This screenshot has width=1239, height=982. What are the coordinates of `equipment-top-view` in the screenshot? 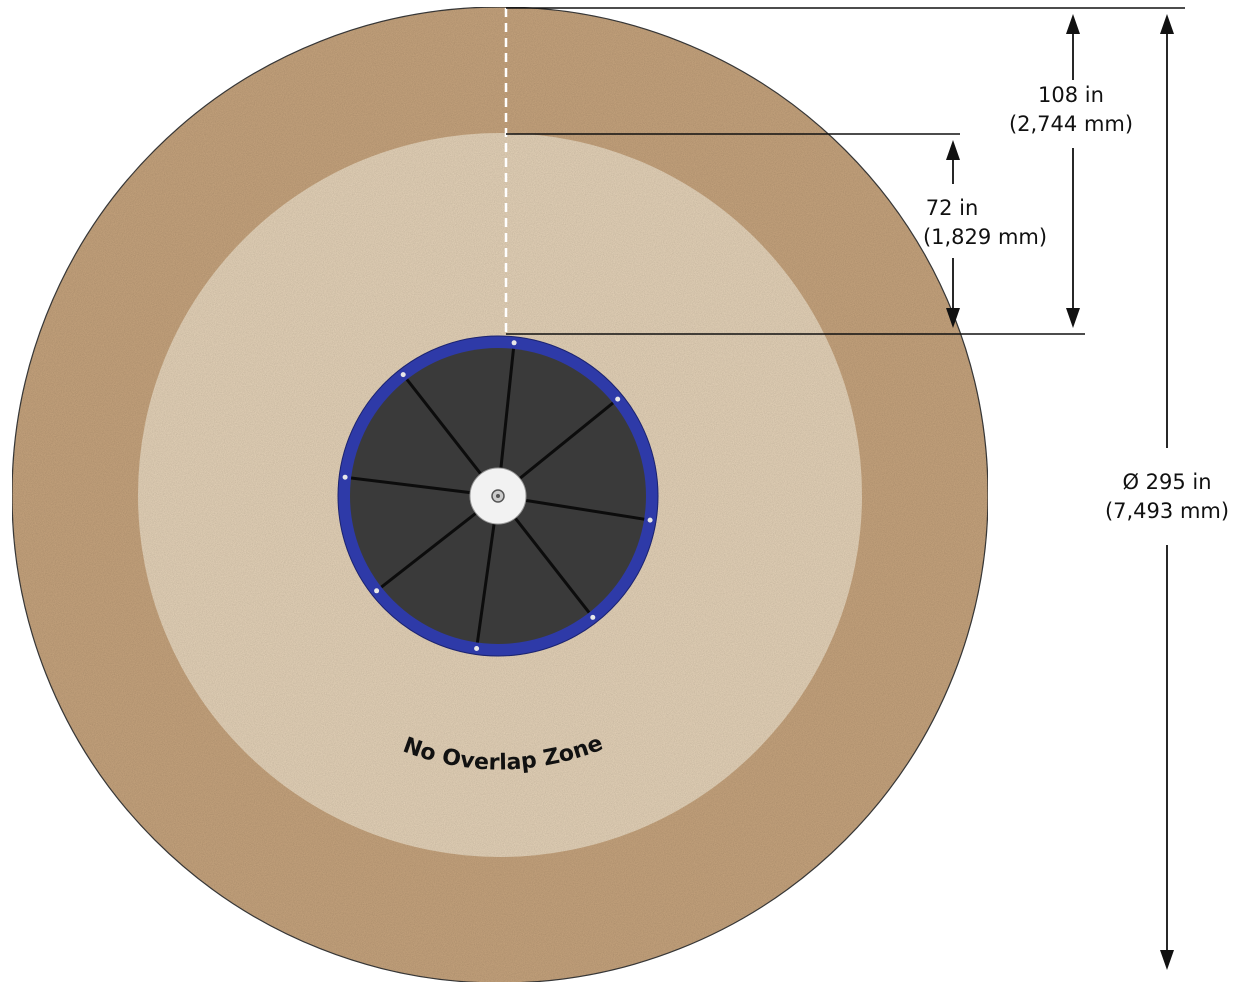 It's located at (498, 496).